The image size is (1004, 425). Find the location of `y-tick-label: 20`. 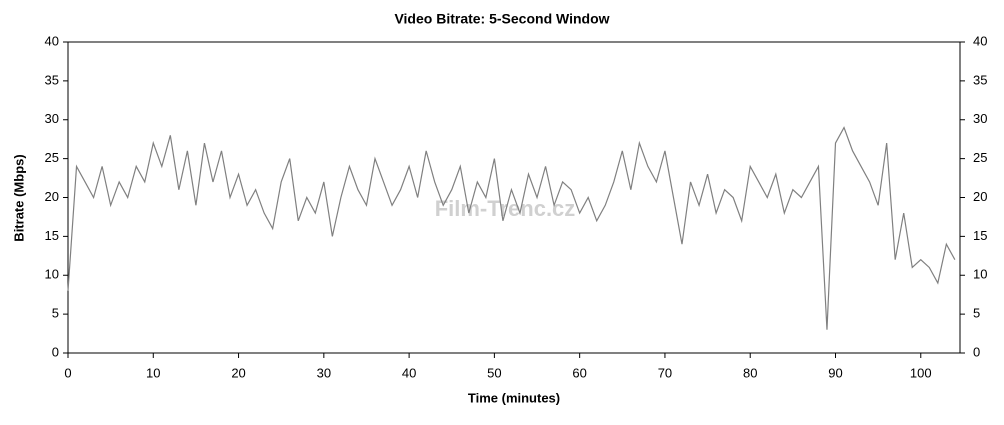

y-tick-label: 20 is located at coordinates (52, 196).